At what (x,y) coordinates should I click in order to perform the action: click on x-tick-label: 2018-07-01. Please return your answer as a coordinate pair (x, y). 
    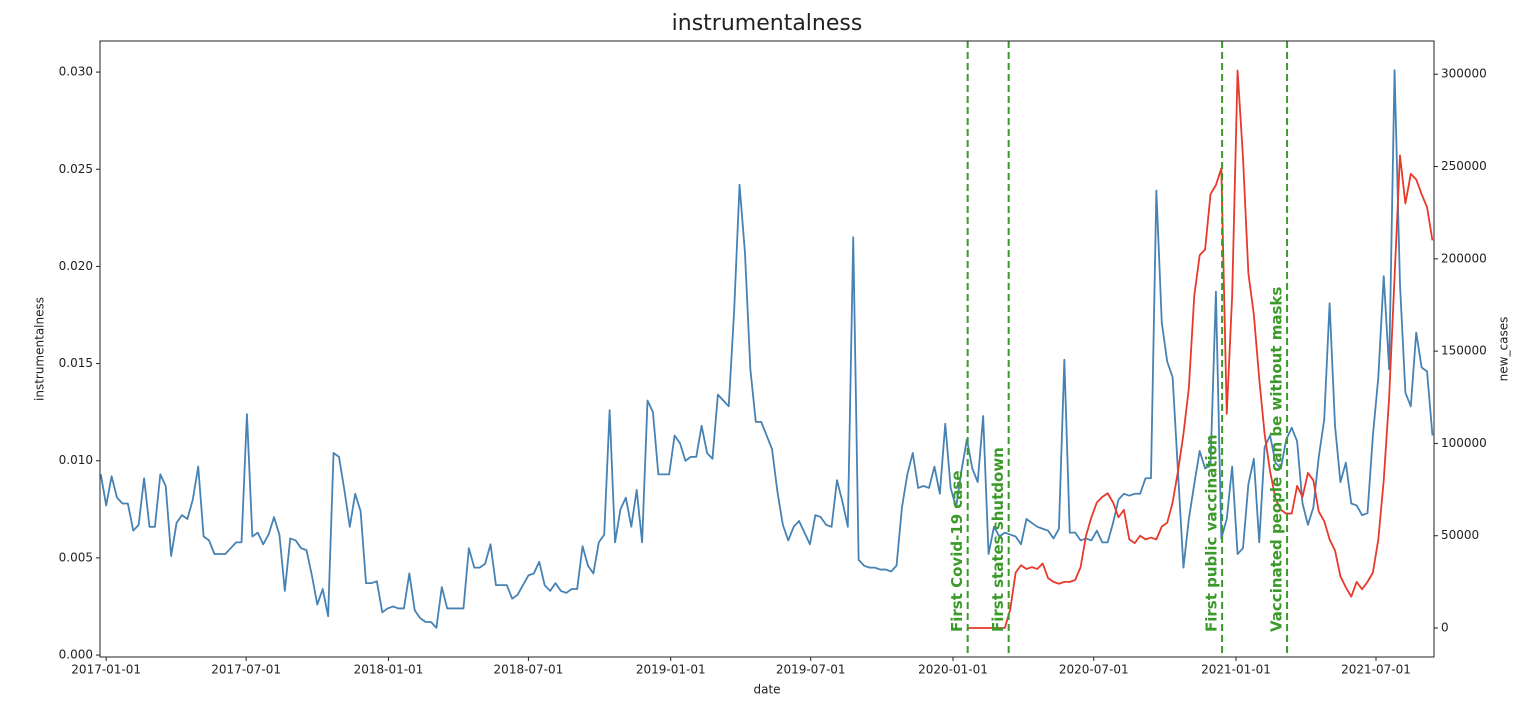
    Looking at the image, I should click on (529, 670).